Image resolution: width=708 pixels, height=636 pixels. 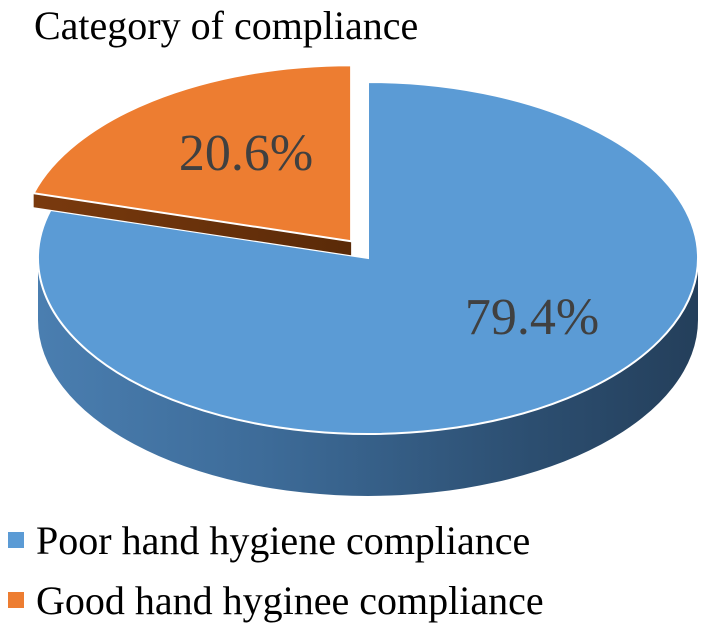 What do you see at coordinates (532, 317) in the screenshot?
I see `data-label-poor: 79.4%` at bounding box center [532, 317].